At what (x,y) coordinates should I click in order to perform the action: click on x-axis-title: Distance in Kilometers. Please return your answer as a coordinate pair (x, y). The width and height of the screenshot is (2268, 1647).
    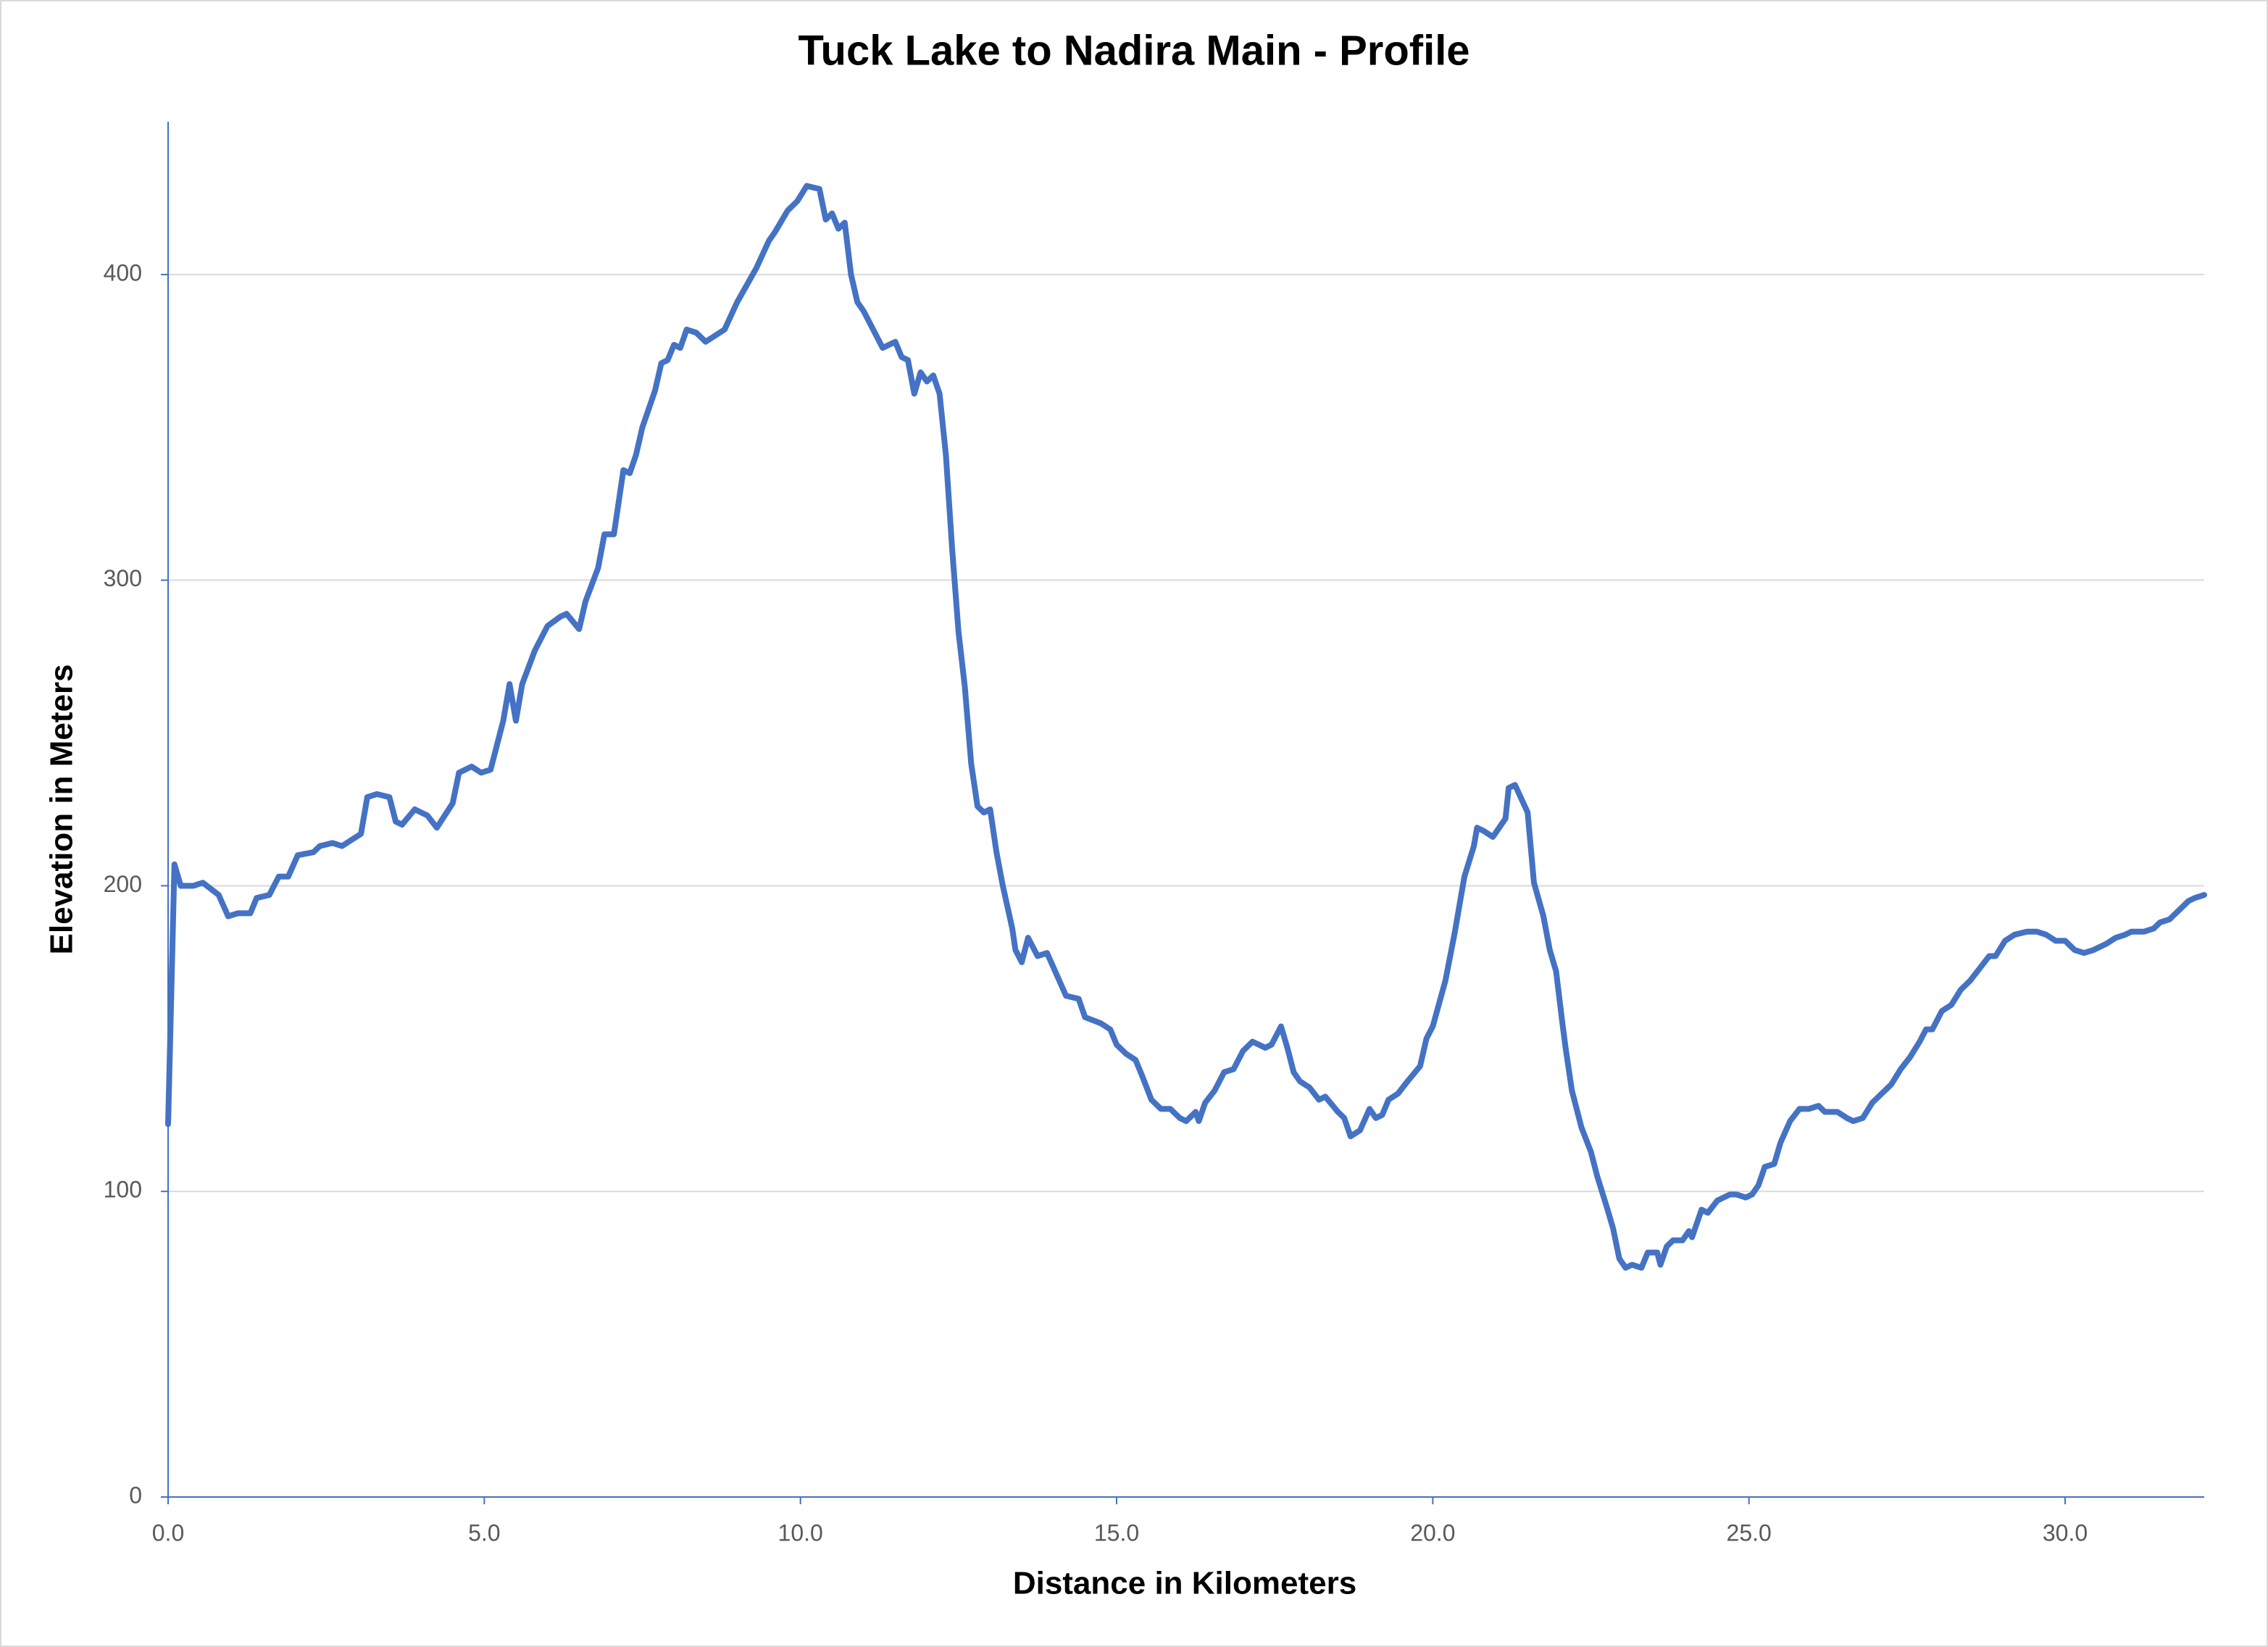
    Looking at the image, I should click on (1184, 1583).